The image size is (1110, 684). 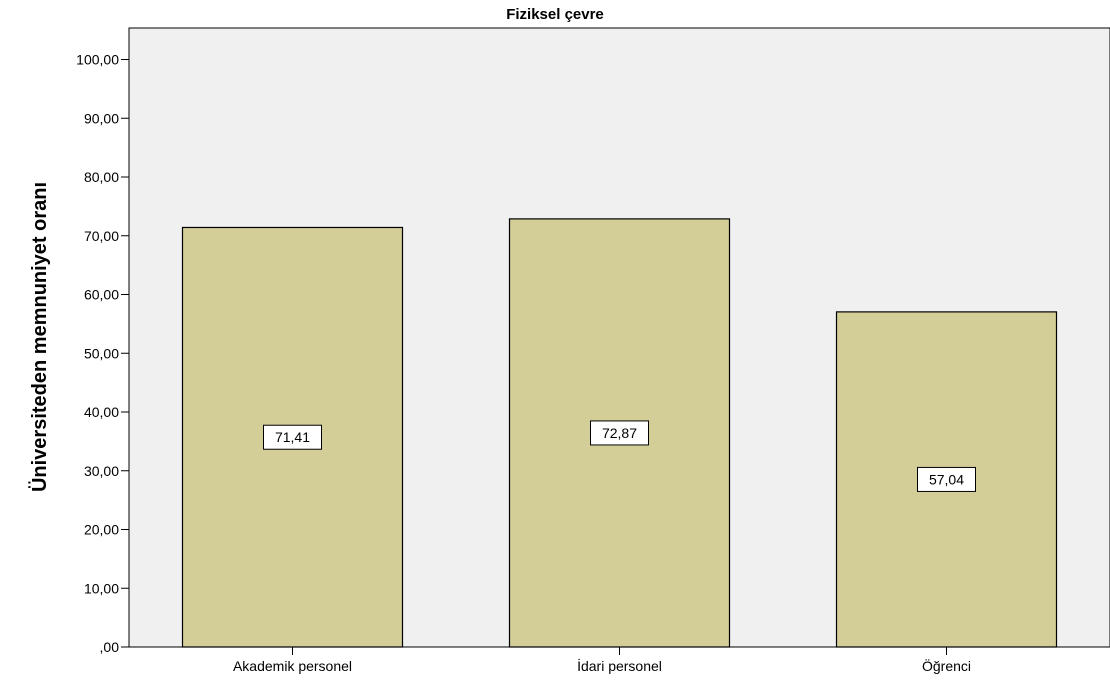 I want to click on y-tick-label: 80,00, so click(x=101, y=177).